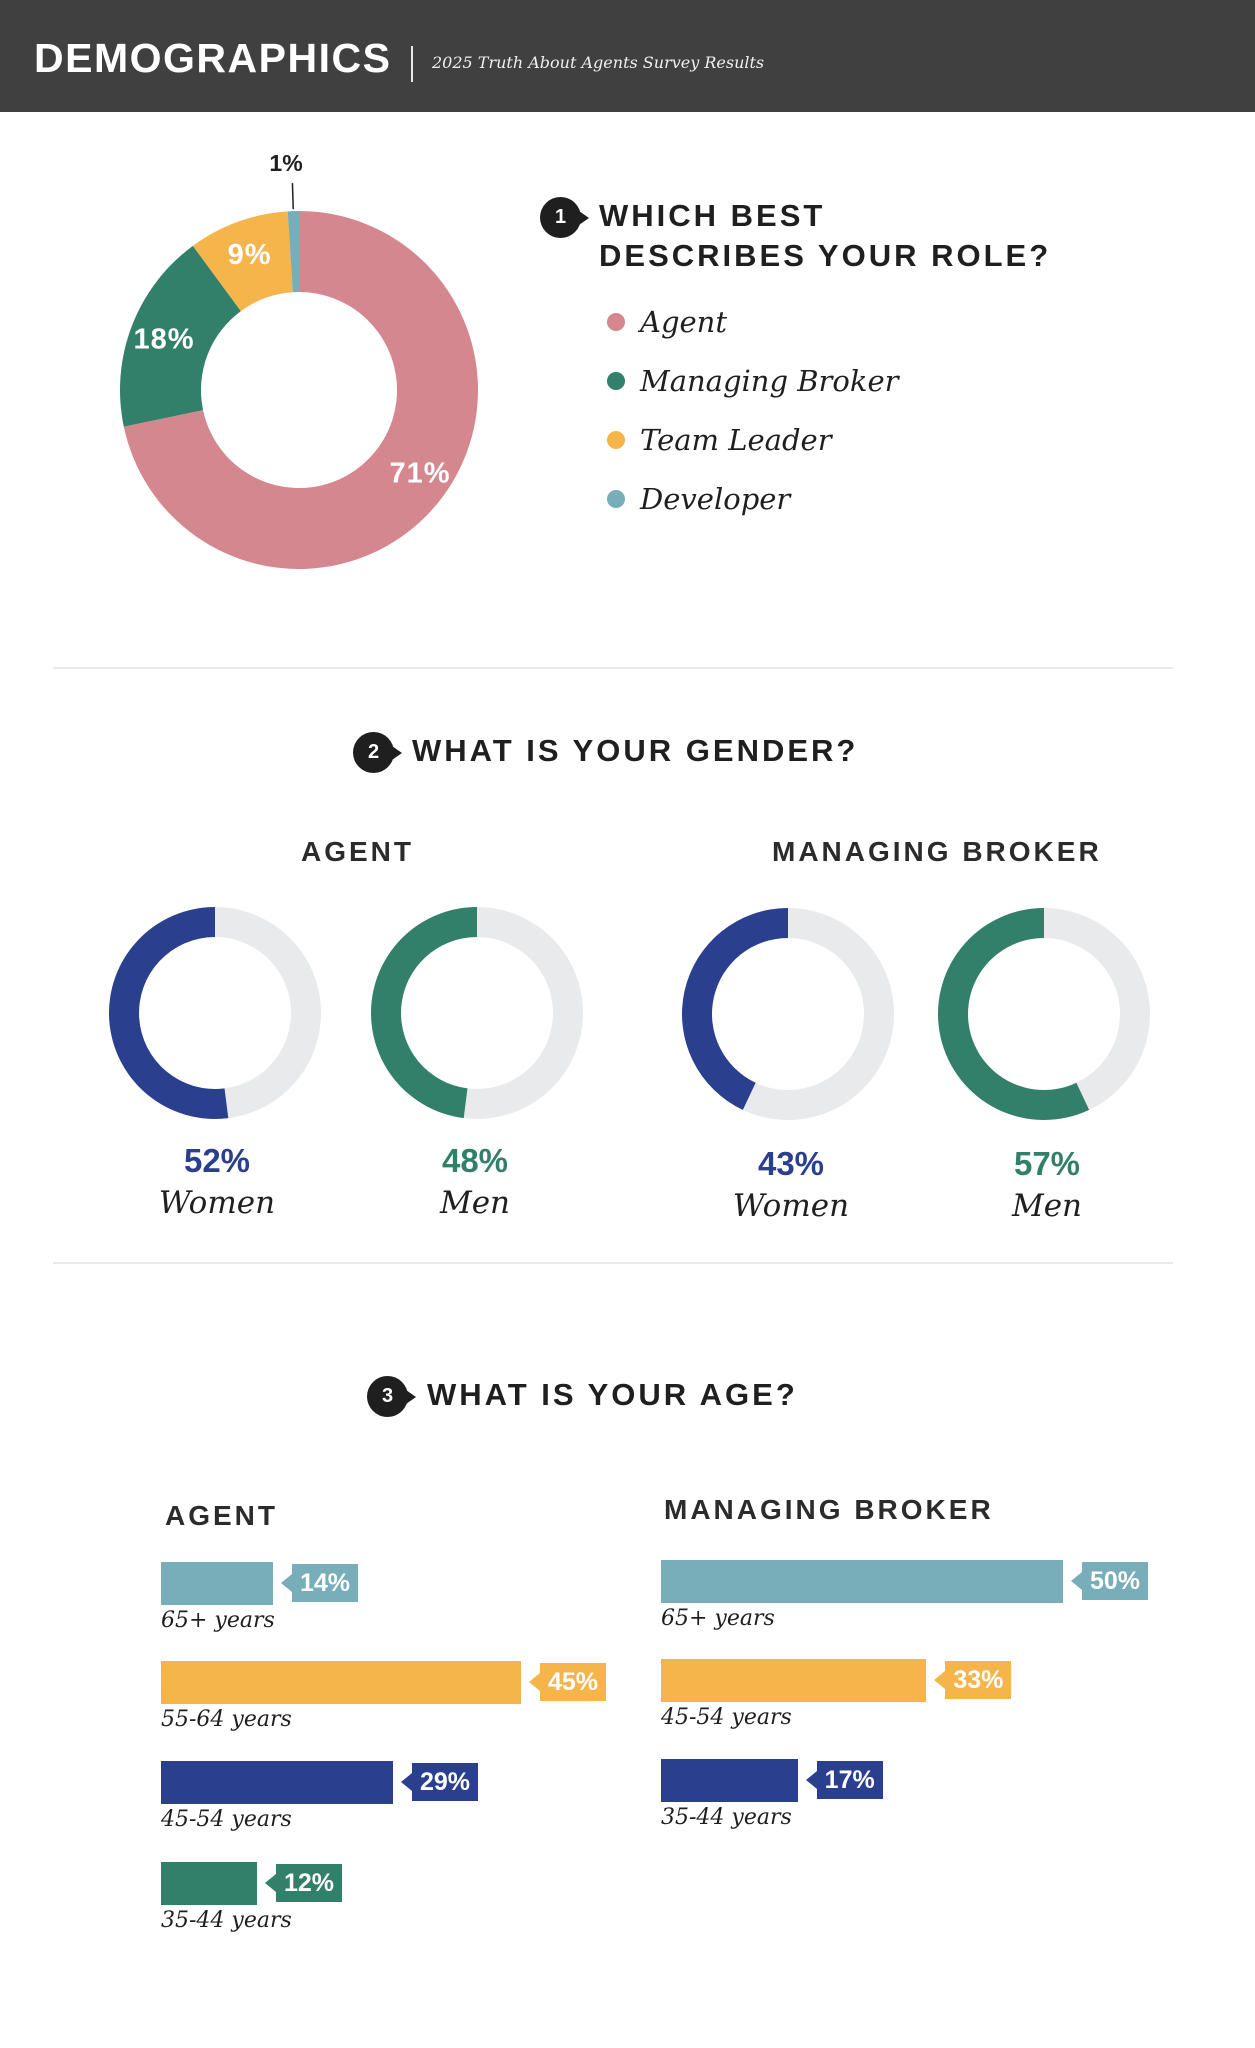  I want to click on slice-leader-line, so click(293, 196).